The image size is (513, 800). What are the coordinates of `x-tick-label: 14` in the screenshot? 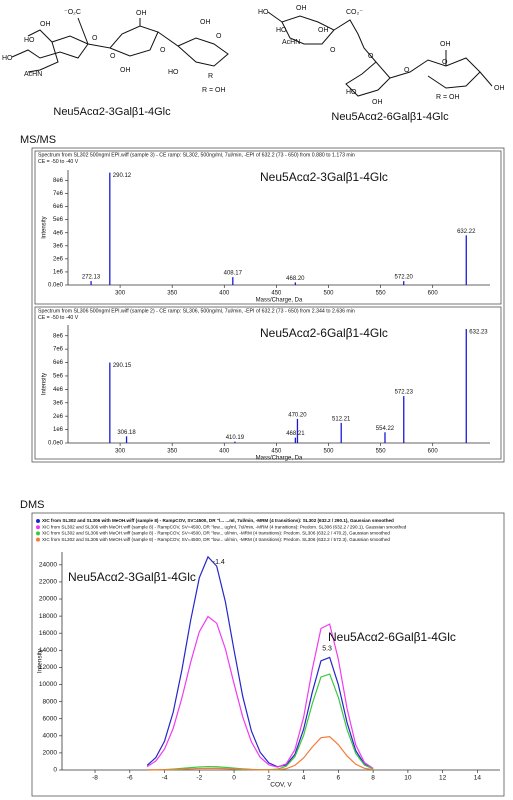 It's located at (478, 778).